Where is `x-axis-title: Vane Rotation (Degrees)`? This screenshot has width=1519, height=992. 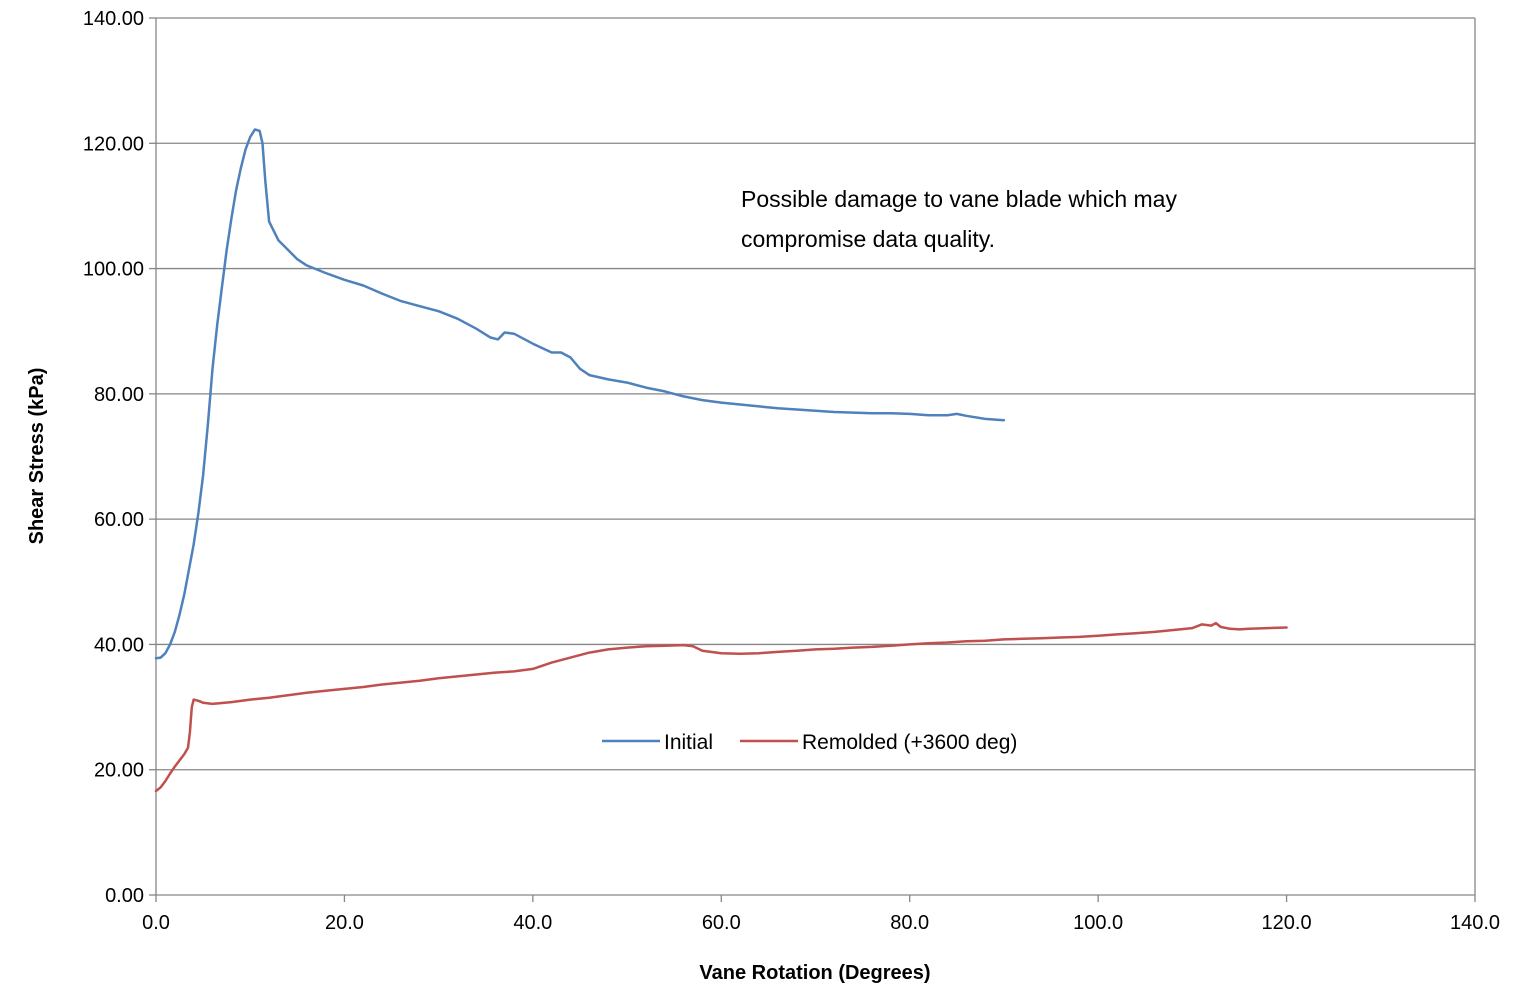 x-axis-title: Vane Rotation (Degrees) is located at coordinates (814, 973).